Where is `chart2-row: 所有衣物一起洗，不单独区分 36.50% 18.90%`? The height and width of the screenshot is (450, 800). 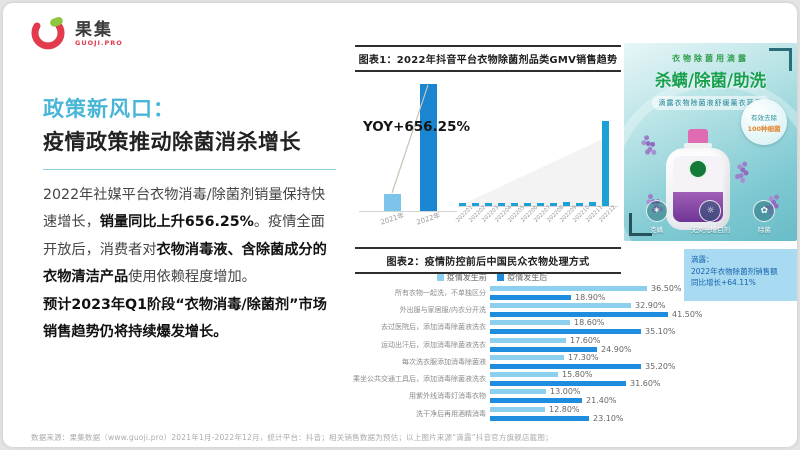 chart2-row: 所有衣物一起洗，不单独区分 36.50% 18.90% is located at coordinates (576, 292).